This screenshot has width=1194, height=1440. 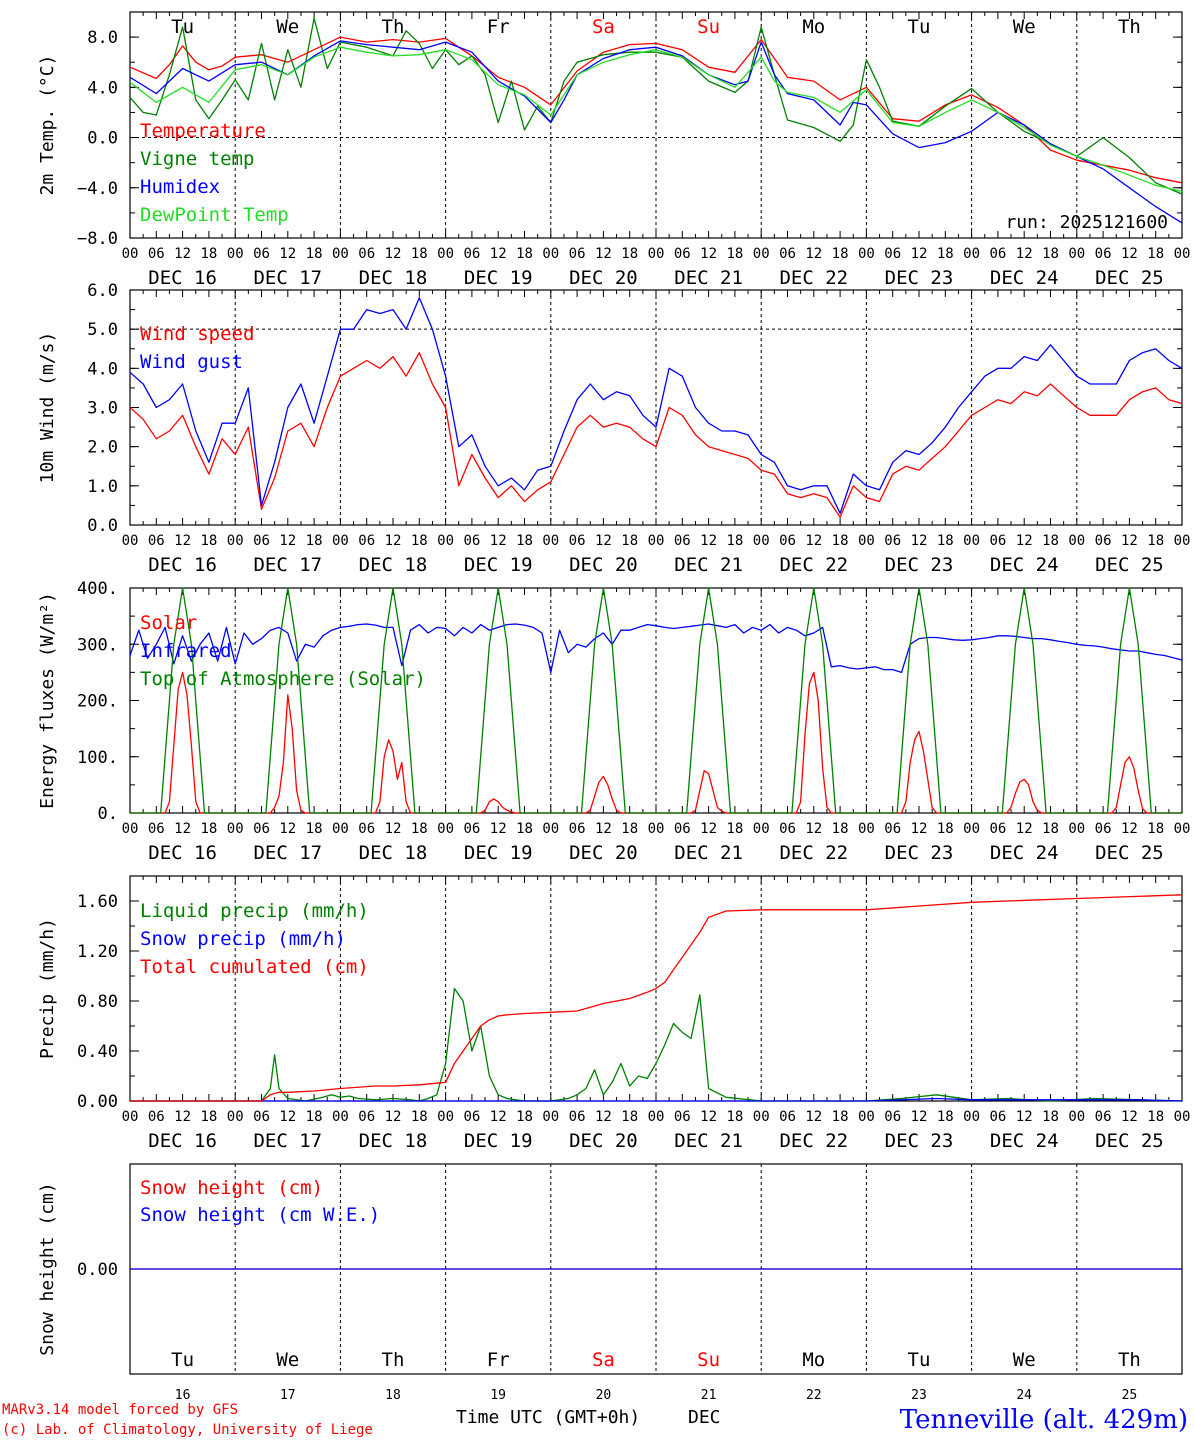 I want to click on month-label: DEC, so click(x=704, y=1417).